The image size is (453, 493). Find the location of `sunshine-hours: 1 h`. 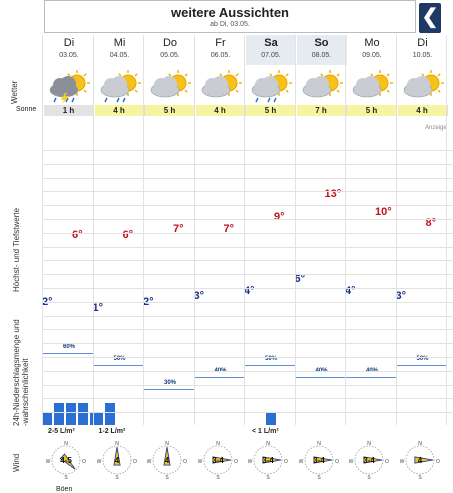

sunshine-hours: 1 h is located at coordinates (69, 110).